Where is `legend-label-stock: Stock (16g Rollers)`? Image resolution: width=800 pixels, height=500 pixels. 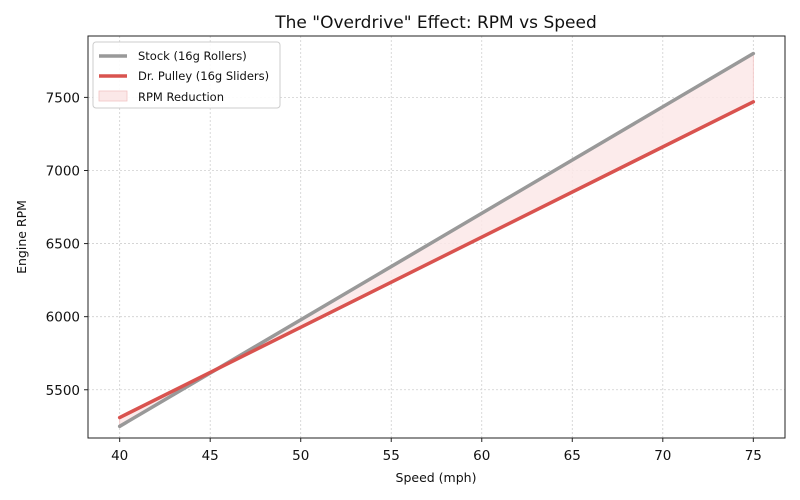
legend-label-stock: Stock (16g Rollers) is located at coordinates (192, 56).